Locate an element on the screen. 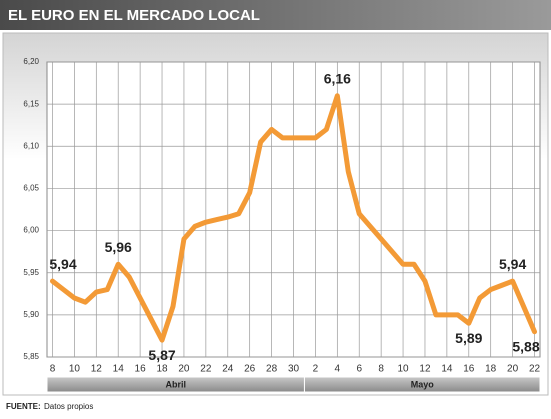 This screenshot has width=551, height=419. source-label: FUENTE: is located at coordinates (23, 406).